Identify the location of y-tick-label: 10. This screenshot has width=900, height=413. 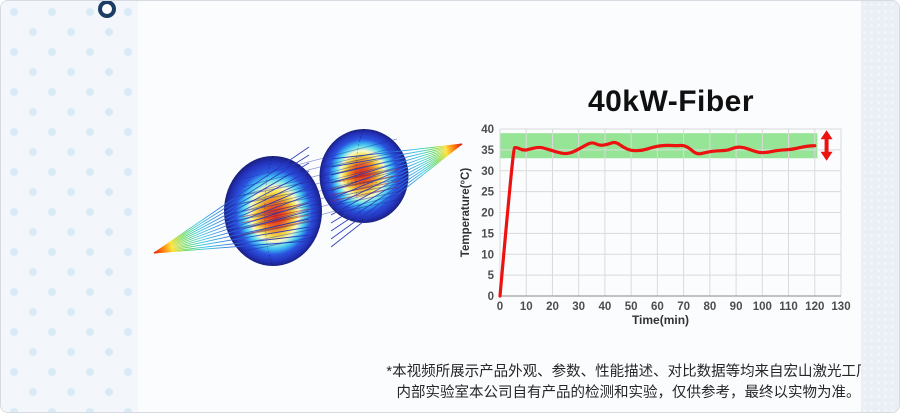
(487, 255).